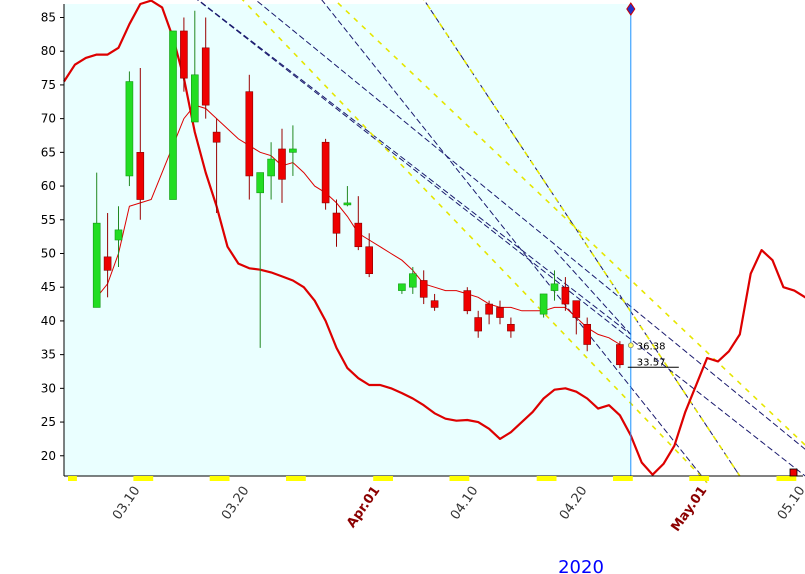 Image resolution: width=805 pixels, height=574 pixels. Describe the element at coordinates (48, 220) in the screenshot. I see `y-tick-label: 55` at that location.